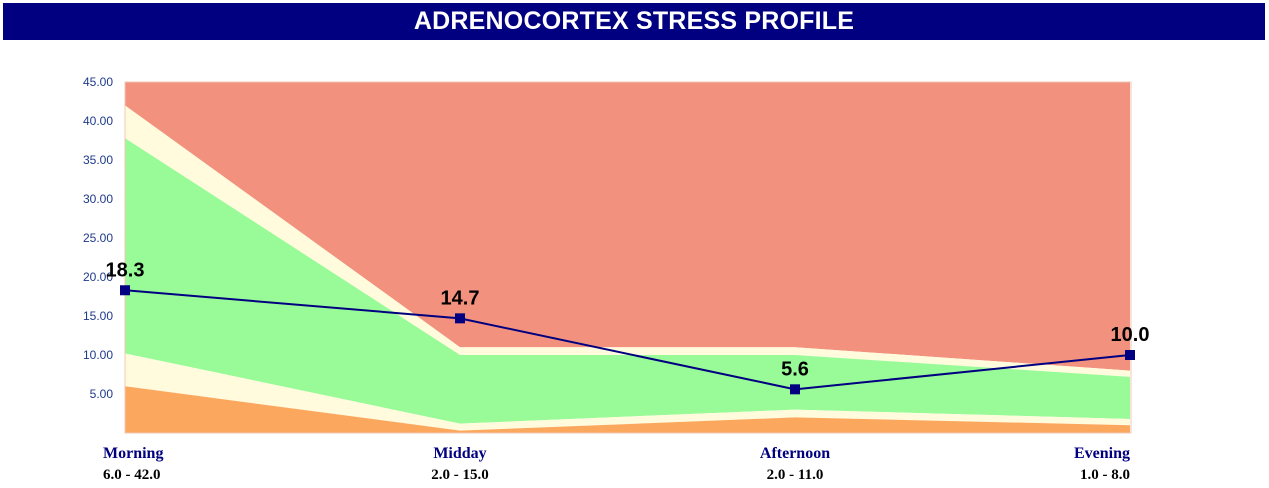  What do you see at coordinates (460, 298) in the screenshot?
I see `data-value-label: 14.7` at bounding box center [460, 298].